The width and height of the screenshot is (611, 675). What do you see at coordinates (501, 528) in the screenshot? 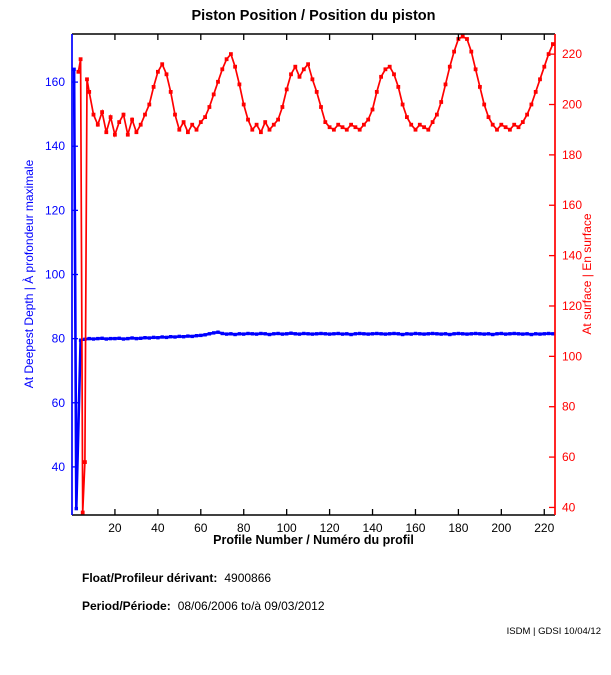
I see `x-tick-label: 200` at bounding box center [501, 528].